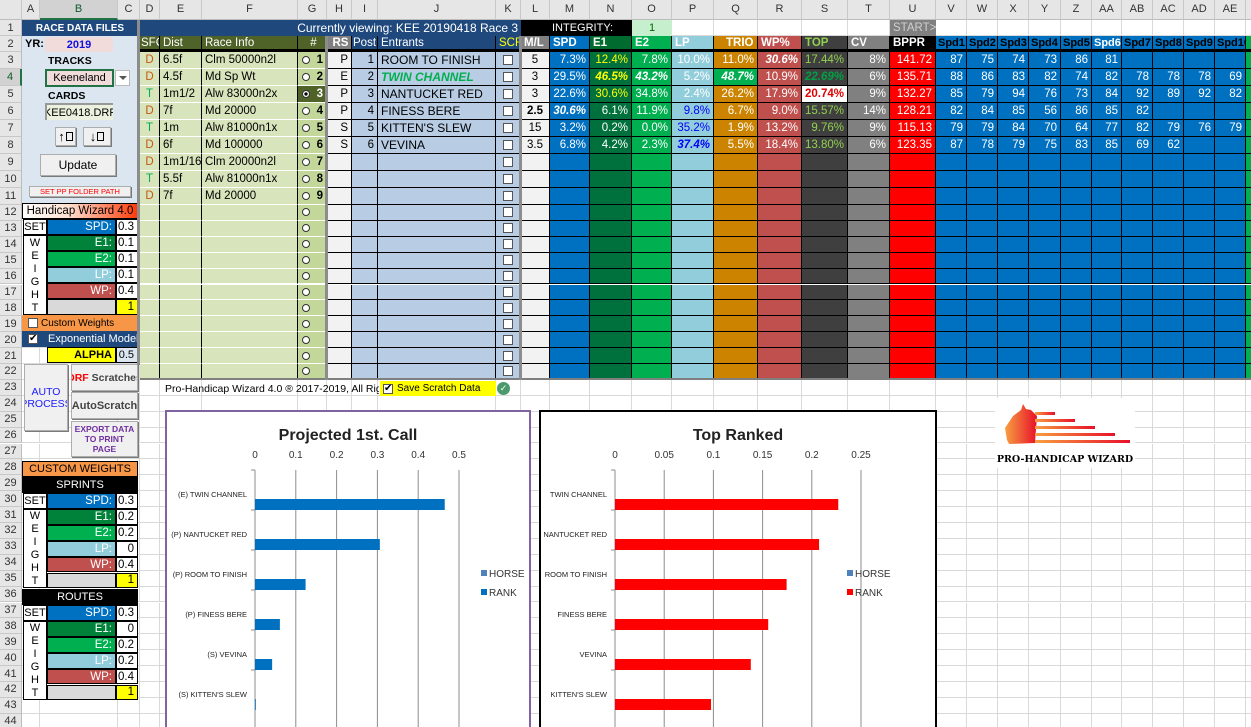 The width and height of the screenshot is (1251, 727). I want to click on column-header-K: K, so click(508, 10).